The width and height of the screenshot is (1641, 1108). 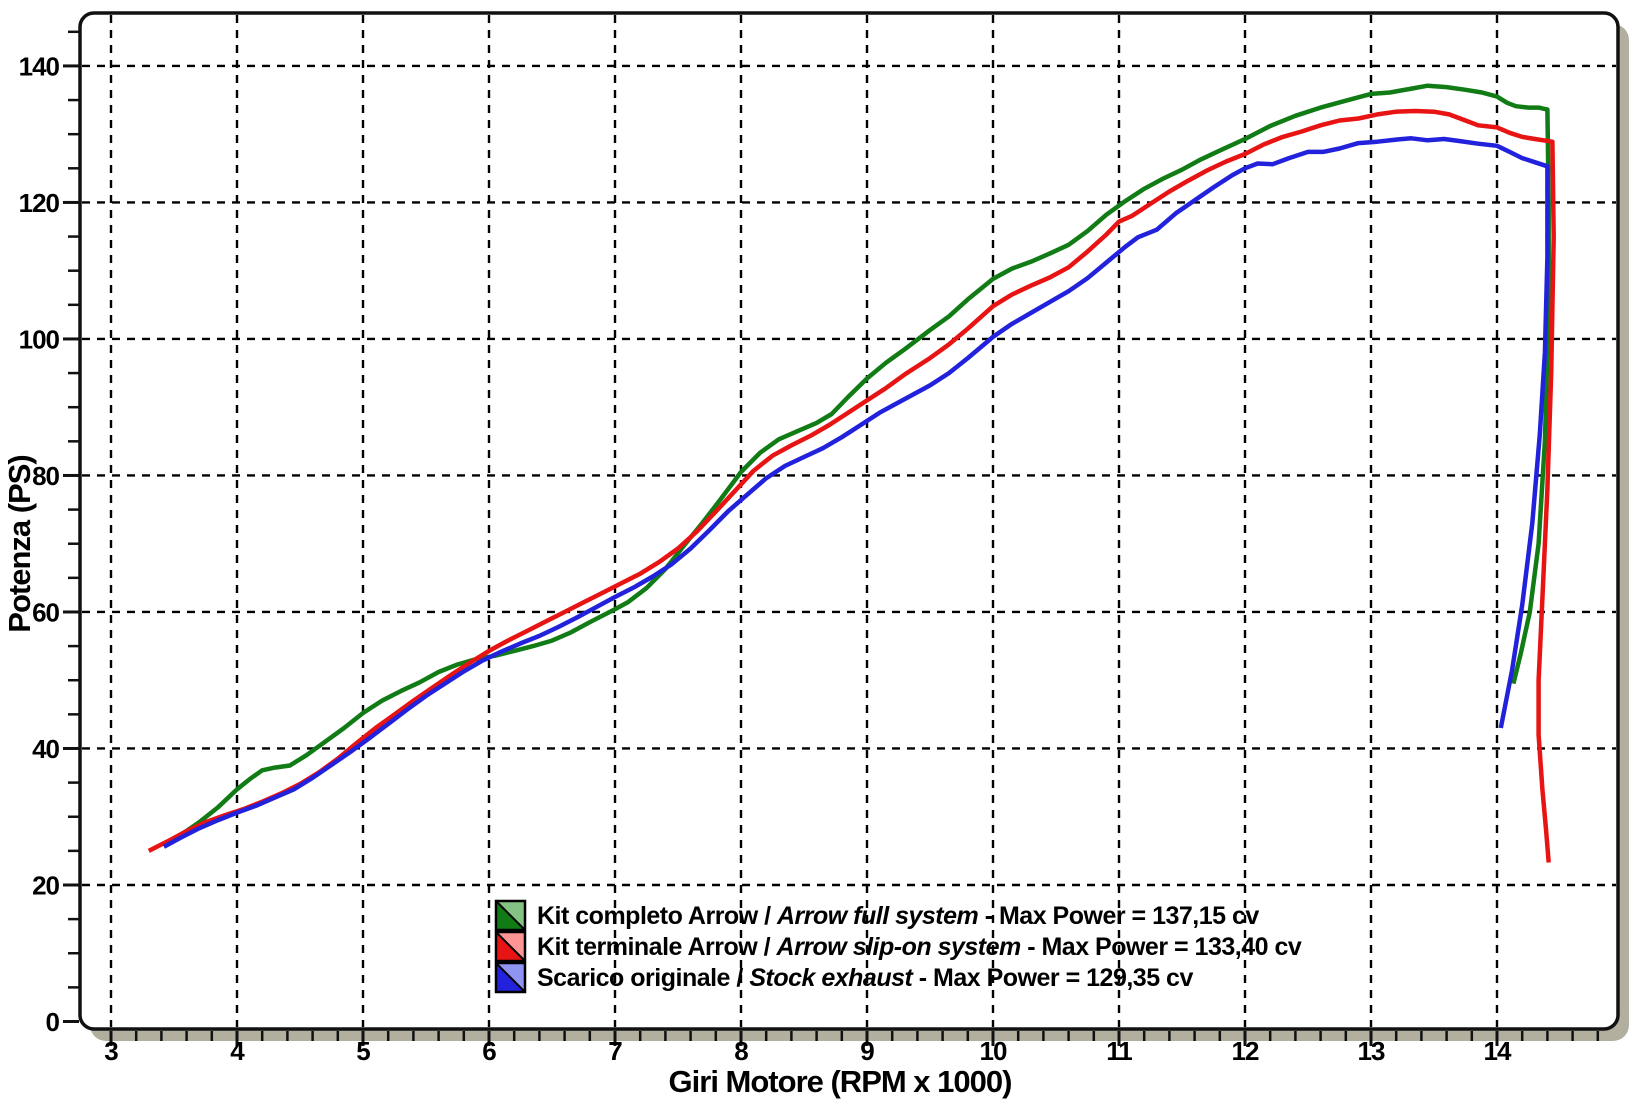 I want to click on x-tick-label: 12, so click(x=1245, y=1051).